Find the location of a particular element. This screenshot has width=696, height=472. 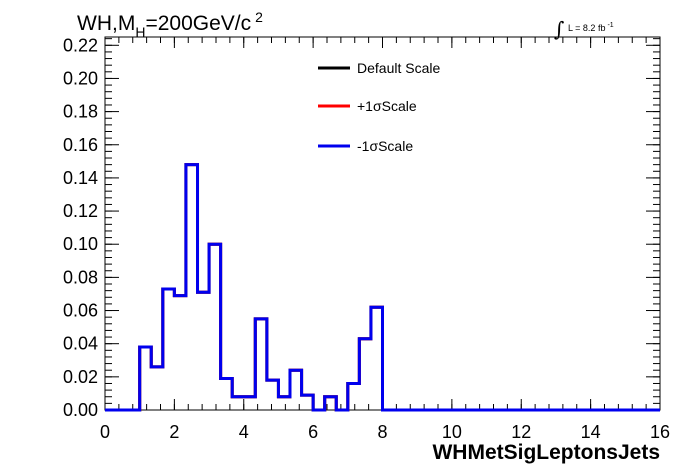

x-tick-label: 16 is located at coordinates (660, 432).